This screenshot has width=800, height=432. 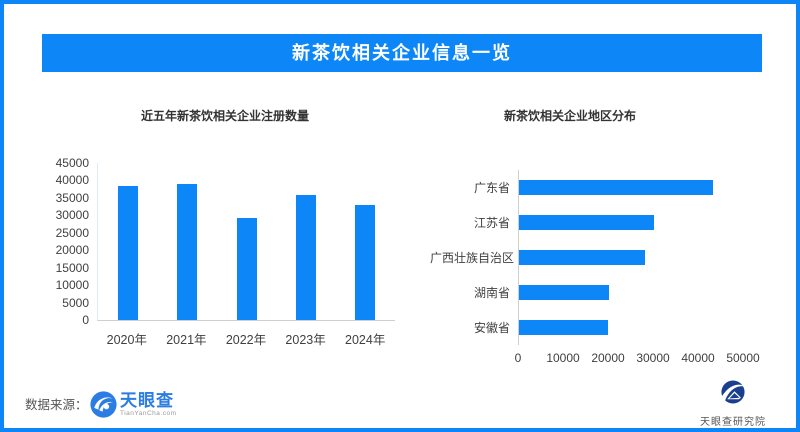 What do you see at coordinates (72, 180) in the screenshot?
I see `y-tick-label: 40000` at bounding box center [72, 180].